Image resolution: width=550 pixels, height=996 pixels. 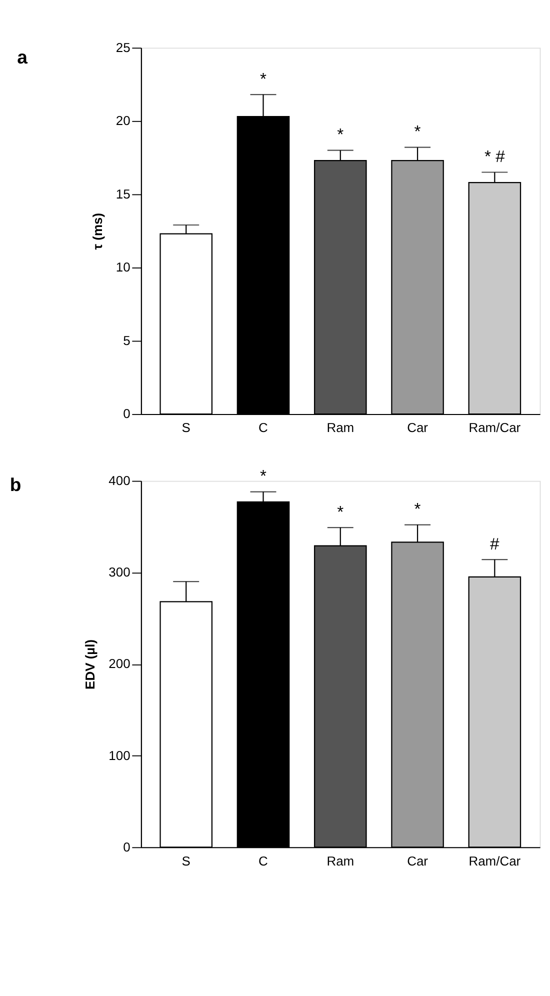 I want to click on y-tick-label: 400, so click(x=119, y=480).